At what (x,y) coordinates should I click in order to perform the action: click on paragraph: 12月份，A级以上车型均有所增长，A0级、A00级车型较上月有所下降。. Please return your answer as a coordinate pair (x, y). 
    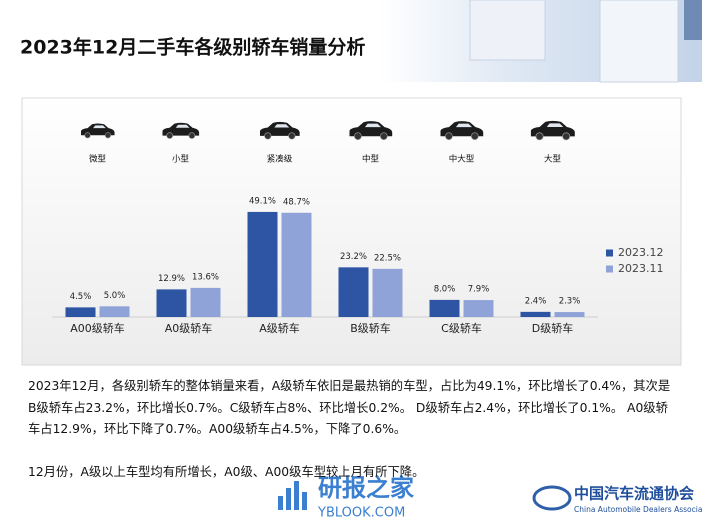
    Looking at the image, I should click on (226, 472).